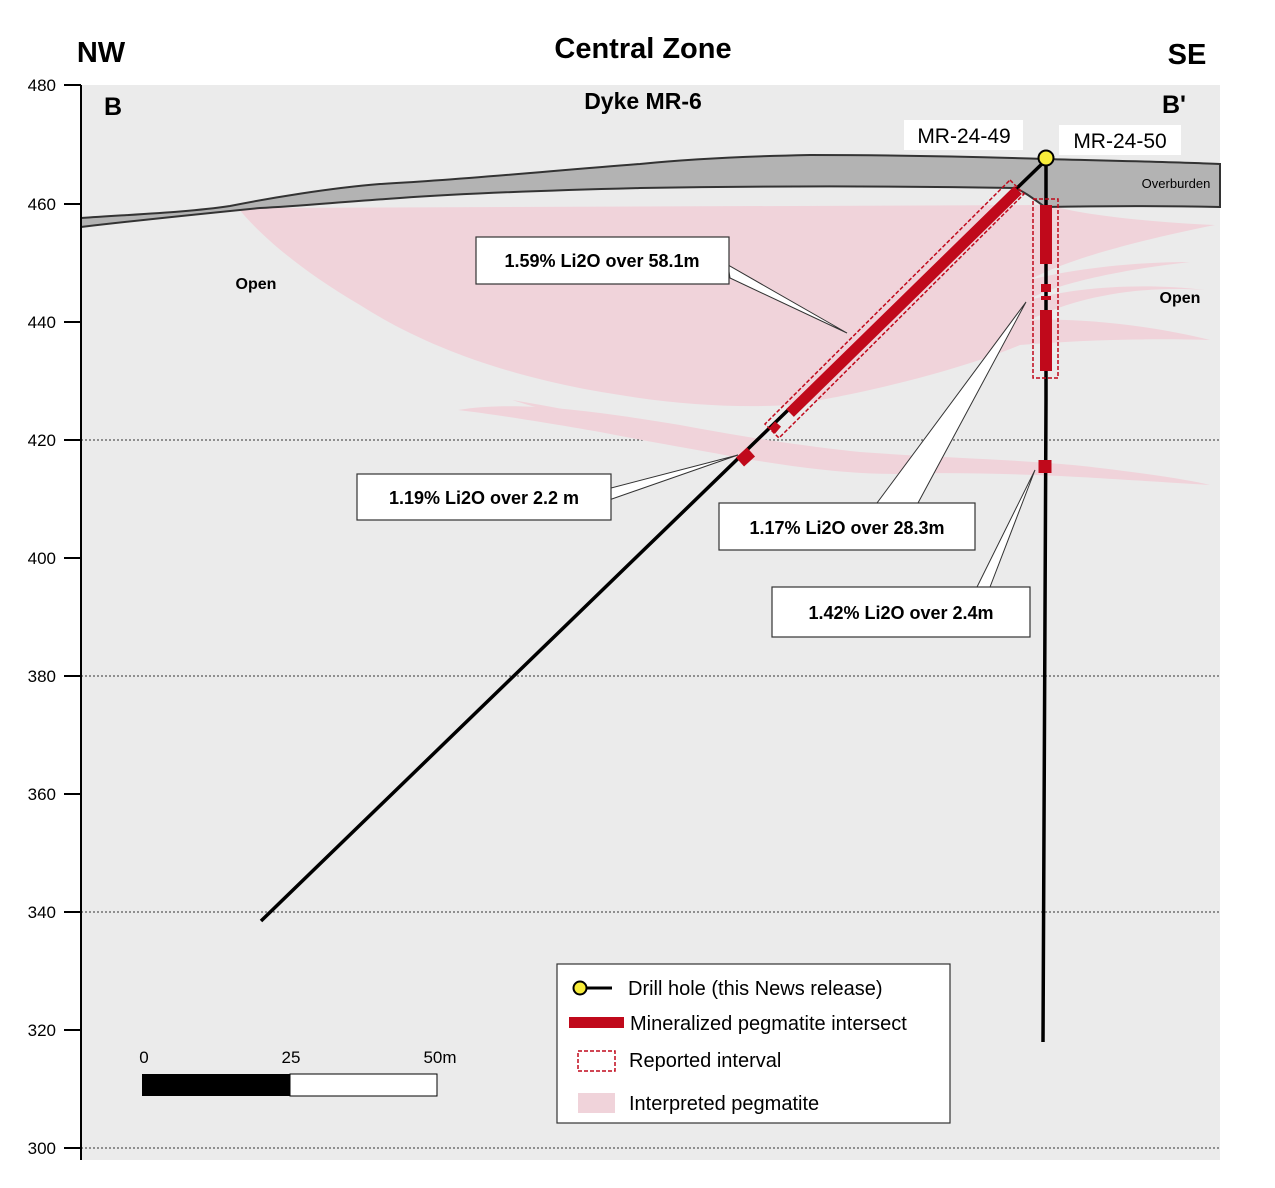 The image size is (1275, 1188). I want to click on callout-box: 1.17% Li2O over 28.3m, so click(847, 526).